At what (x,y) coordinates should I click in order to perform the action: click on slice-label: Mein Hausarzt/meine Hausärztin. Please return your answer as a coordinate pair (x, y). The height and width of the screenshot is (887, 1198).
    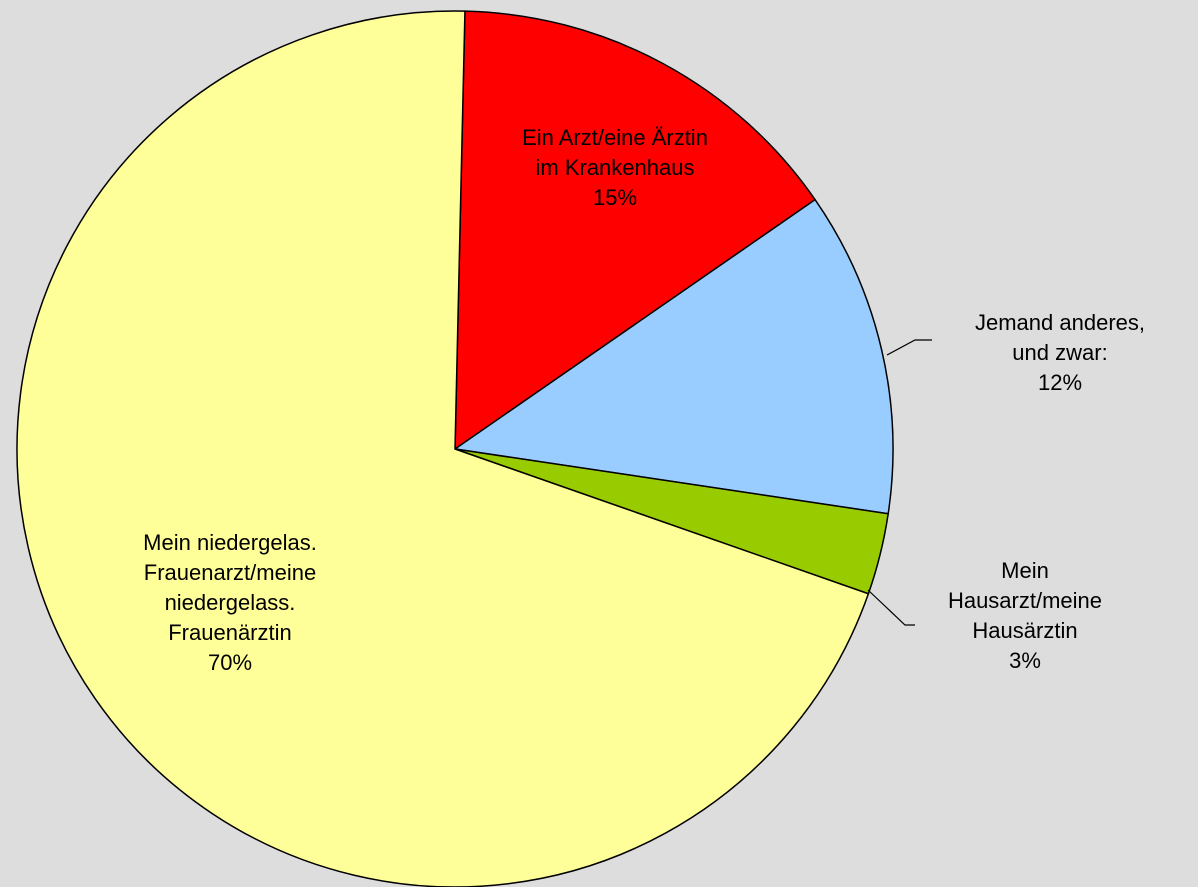
    Looking at the image, I should click on (1025, 600).